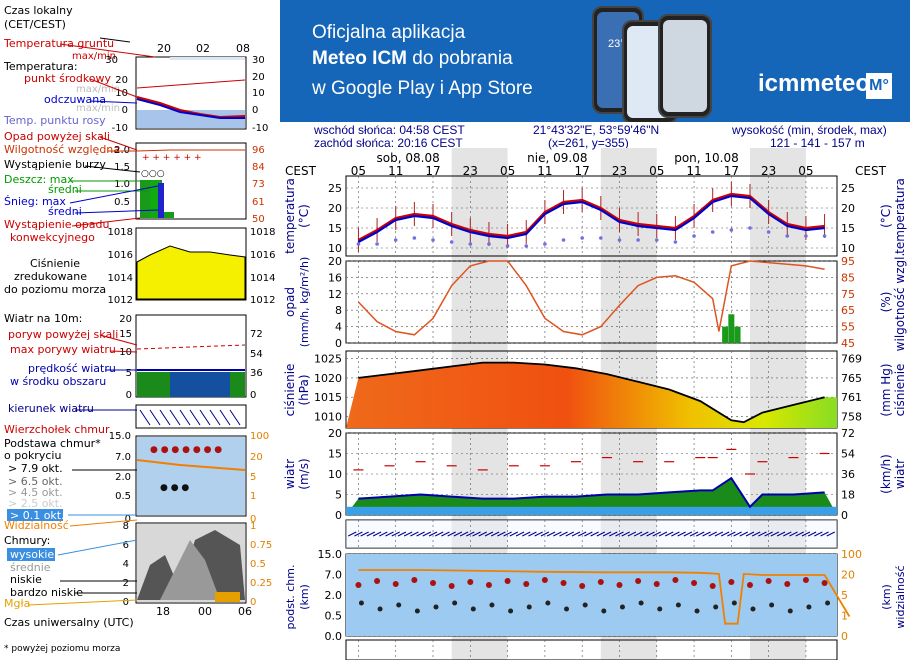 Image resolution: width=910 pixels, height=660 pixels. What do you see at coordinates (191, 272) in the screenshot?
I see `legend-pressure-plot` at bounding box center [191, 272].